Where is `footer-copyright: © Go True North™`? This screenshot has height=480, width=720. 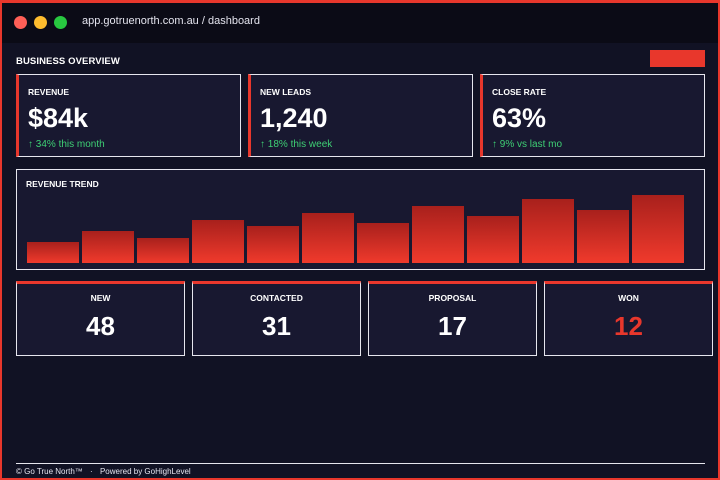 footer-copyright: © Go True North™ is located at coordinates (49, 471).